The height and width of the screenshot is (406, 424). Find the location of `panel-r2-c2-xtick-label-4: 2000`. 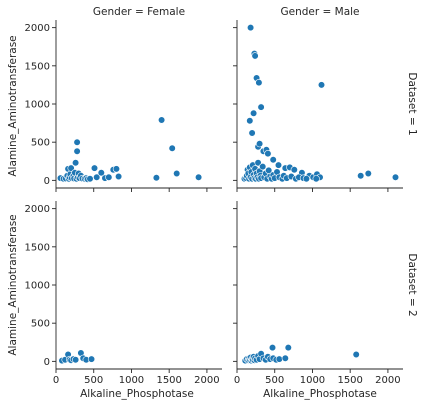

panel-r2-c2-xtick-label-4: 2000 is located at coordinates (387, 380).